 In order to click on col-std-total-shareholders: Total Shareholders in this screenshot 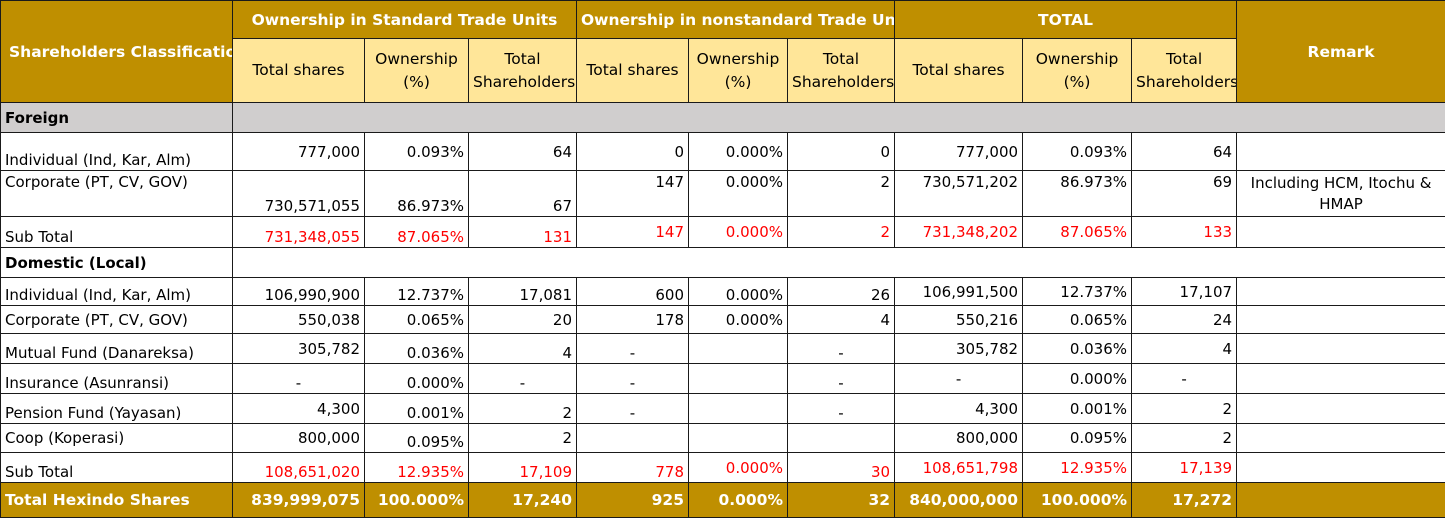, I will do `click(522, 70)`.